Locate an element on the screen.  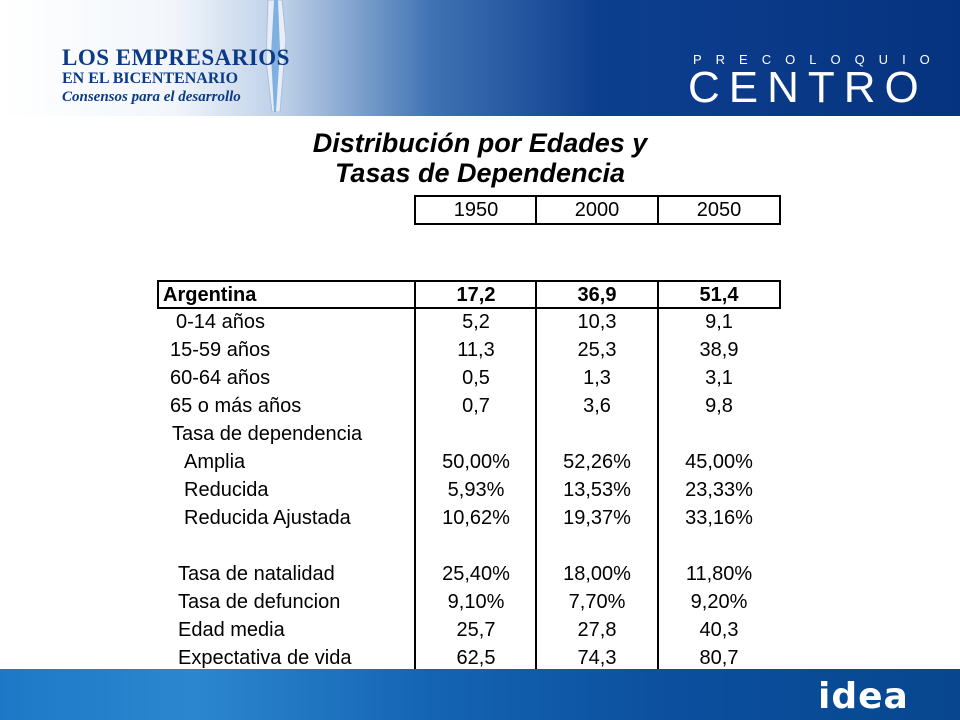
indicator-label: Expectativa de vida is located at coordinates (265, 658).